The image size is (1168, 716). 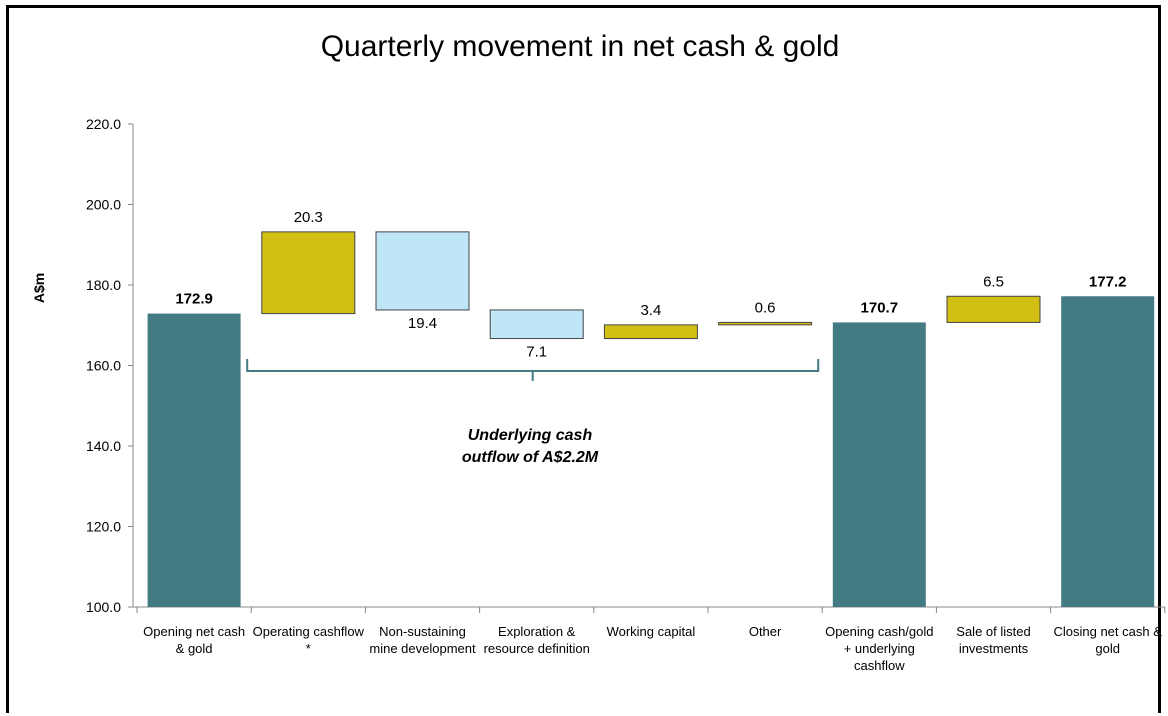 I want to click on category-label: Closing net cash &, so click(x=1107, y=631).